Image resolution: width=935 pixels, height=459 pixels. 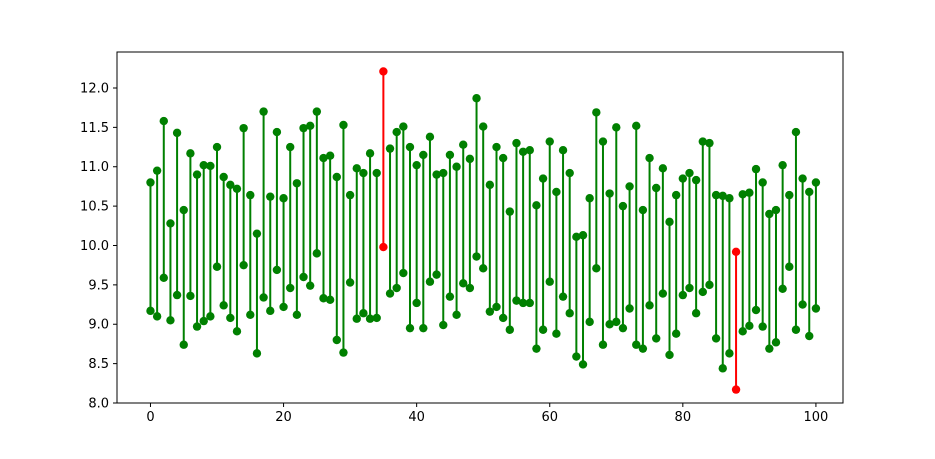 I want to click on y-tick-label: 8.5, so click(x=98, y=364).